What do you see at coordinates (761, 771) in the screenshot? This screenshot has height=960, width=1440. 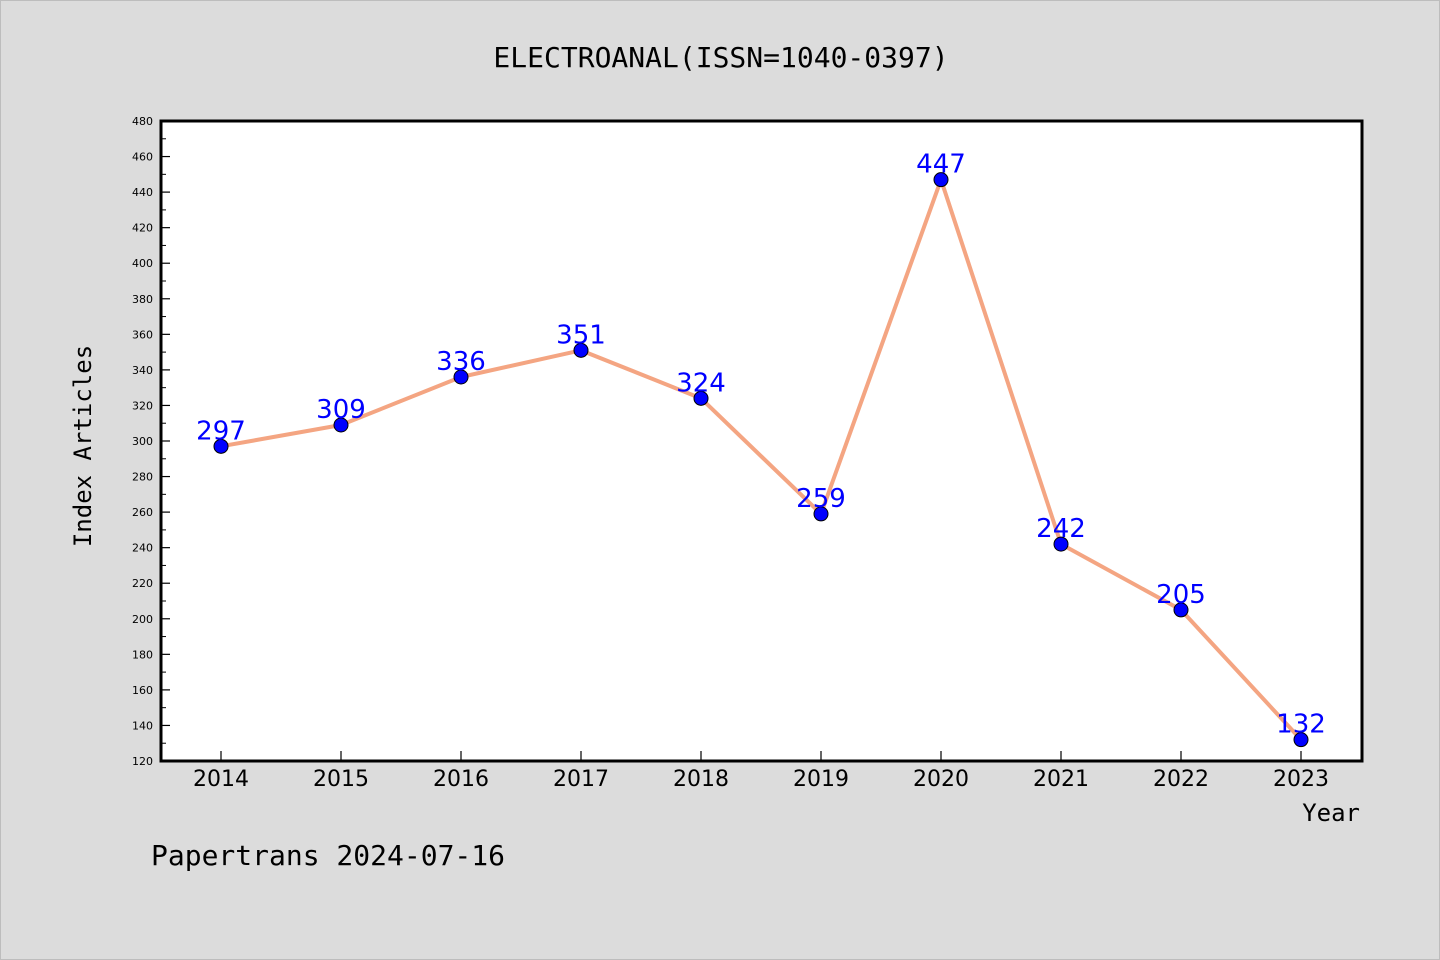 I see `x-axis: 2014 2015 2016 2017 2018 2019 2020 2021 2022 2023` at bounding box center [761, 771].